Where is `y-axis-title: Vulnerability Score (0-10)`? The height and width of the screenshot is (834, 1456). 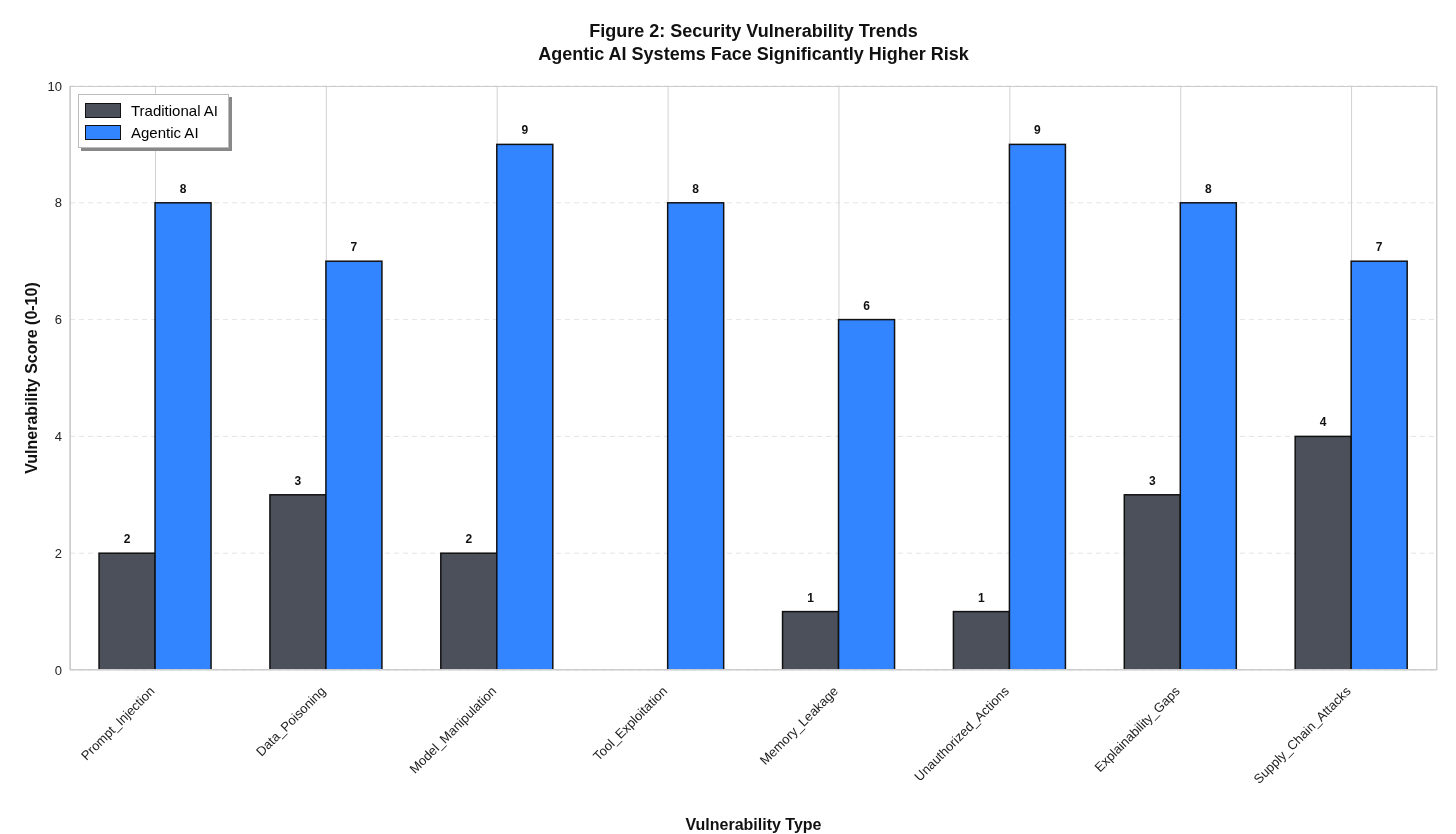
y-axis-title: Vulnerability Score (0-10) is located at coordinates (31, 378).